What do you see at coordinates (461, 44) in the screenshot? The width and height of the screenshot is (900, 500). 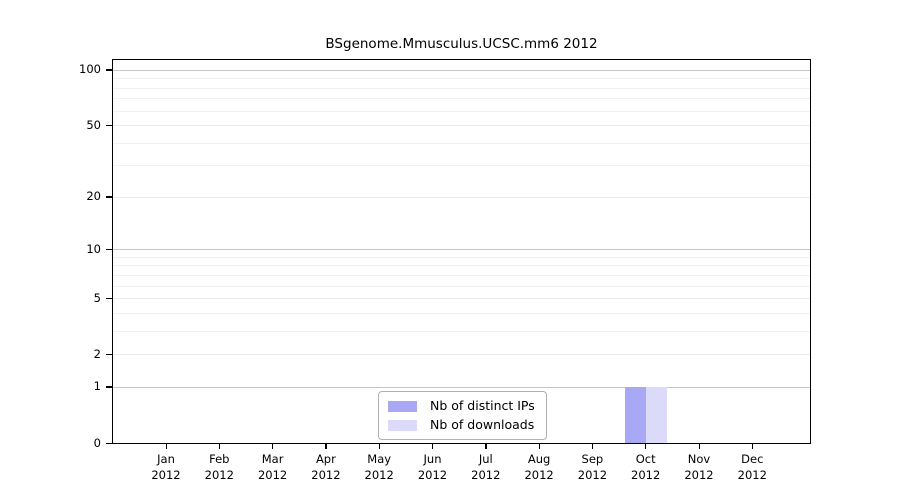 I see `chart-title: BSgenome.Mmusculus.UCSC.mm6 2012` at bounding box center [461, 44].